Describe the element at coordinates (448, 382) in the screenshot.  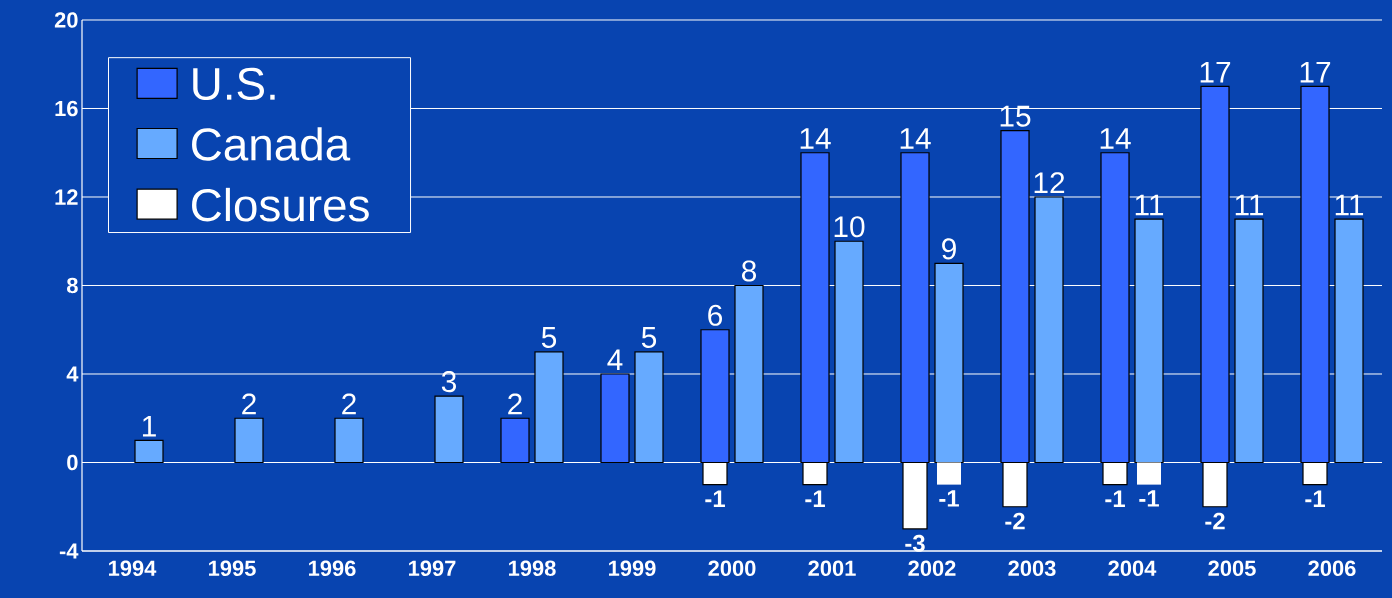
I see `data-label: 3` at that location.